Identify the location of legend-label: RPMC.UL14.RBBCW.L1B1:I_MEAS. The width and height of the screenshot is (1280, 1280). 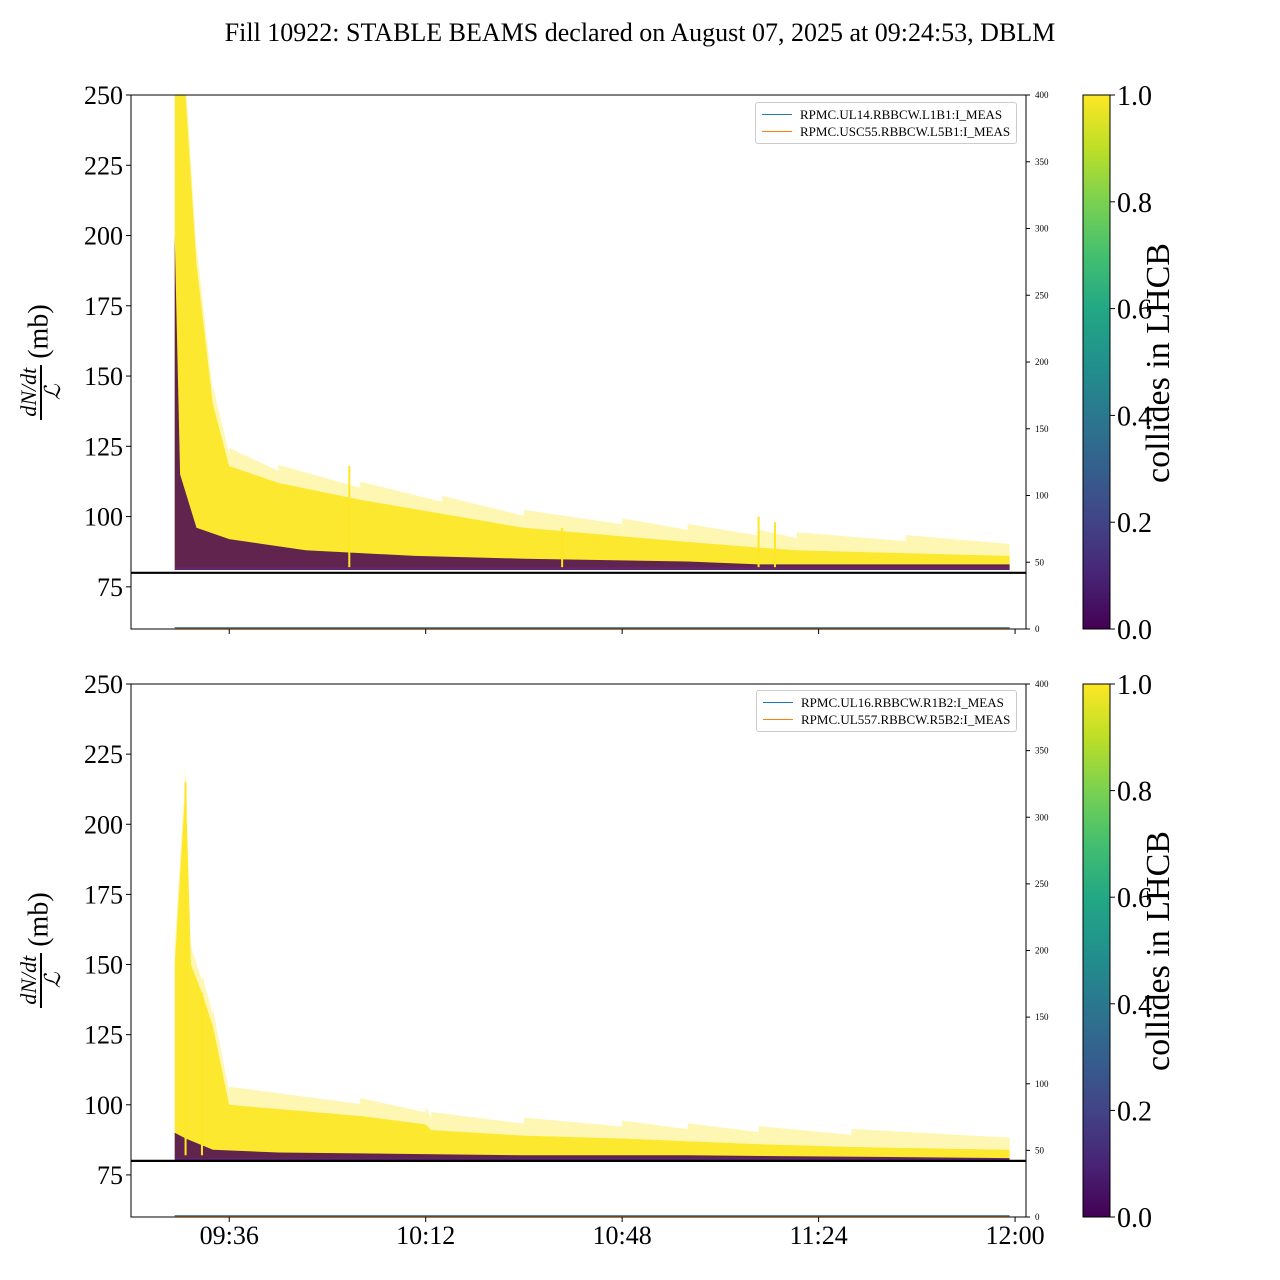
(901, 114).